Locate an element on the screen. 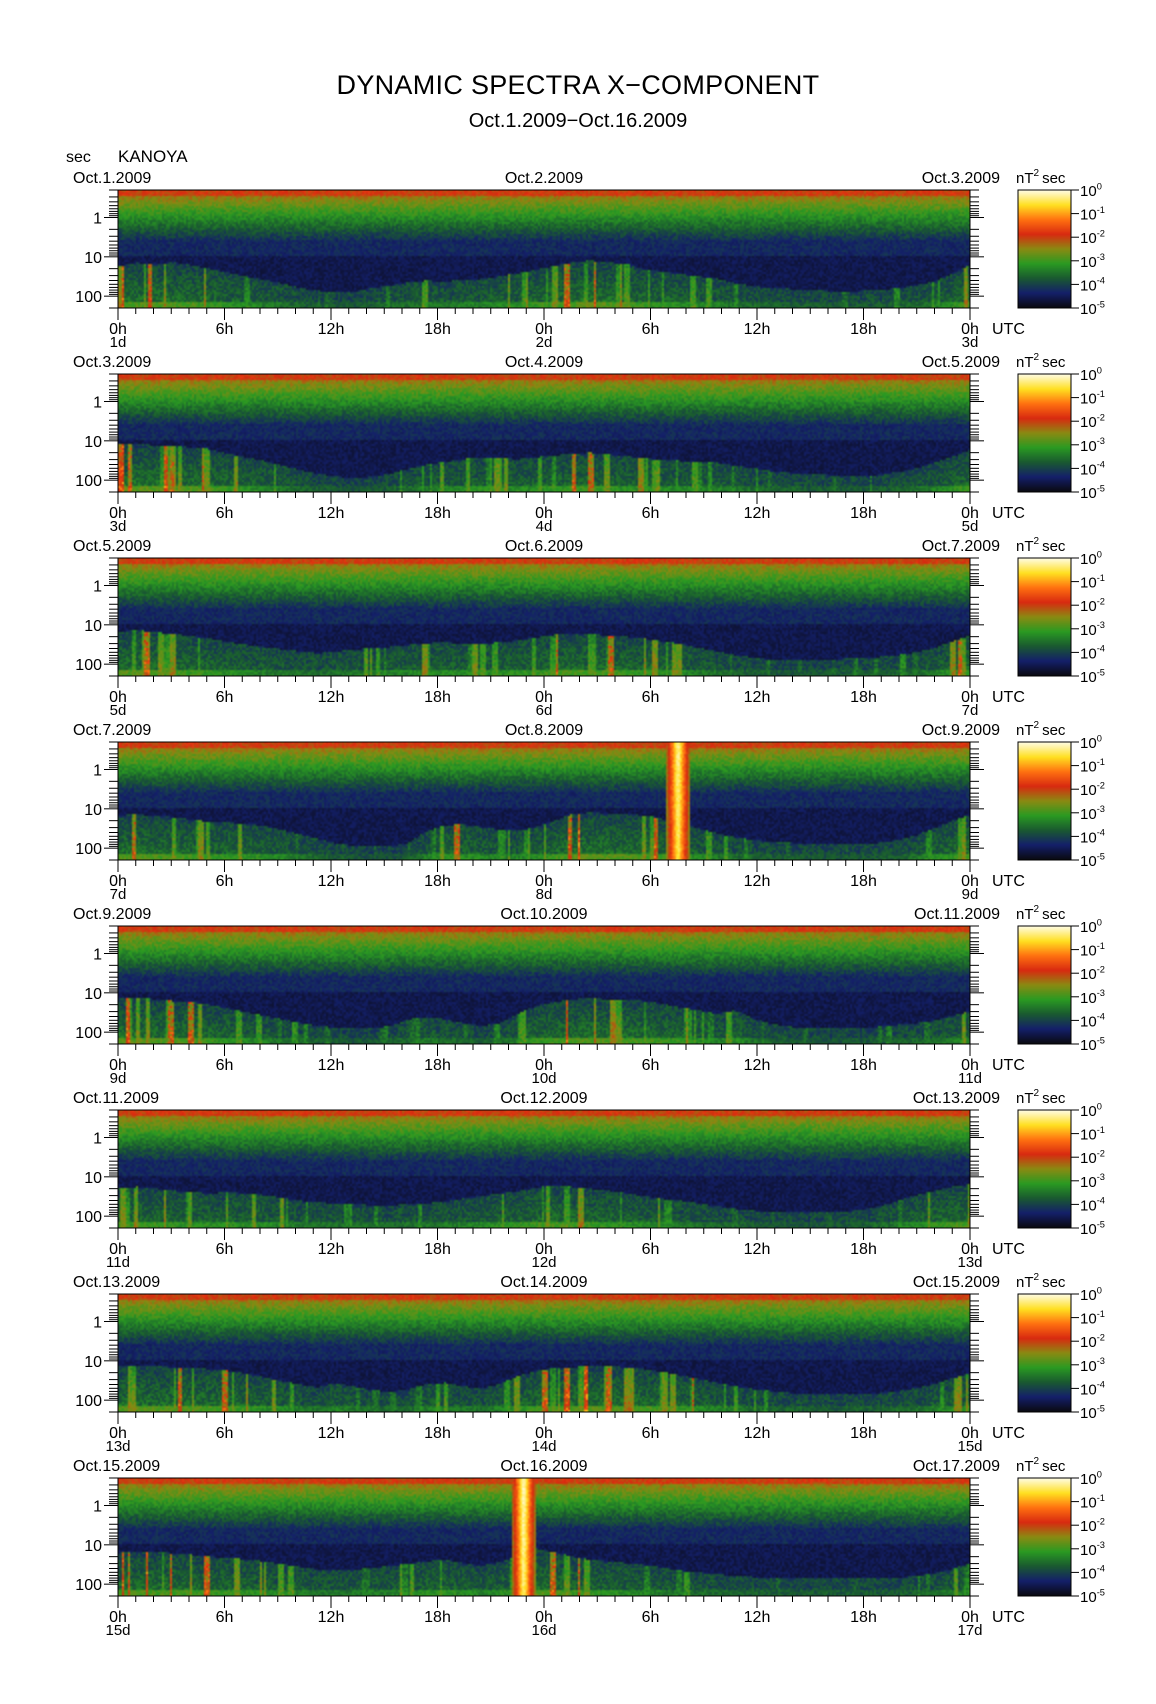 The height and width of the screenshot is (1704, 1156). day-label-left: 9d is located at coordinates (118, 1078).